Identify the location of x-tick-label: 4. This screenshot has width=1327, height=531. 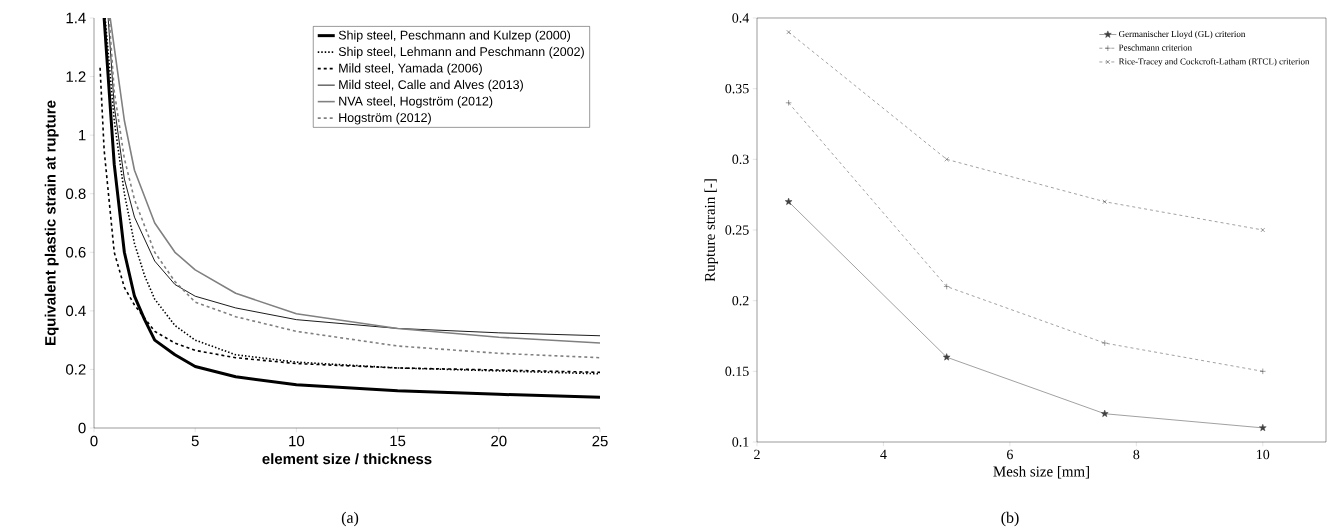
(883, 454).